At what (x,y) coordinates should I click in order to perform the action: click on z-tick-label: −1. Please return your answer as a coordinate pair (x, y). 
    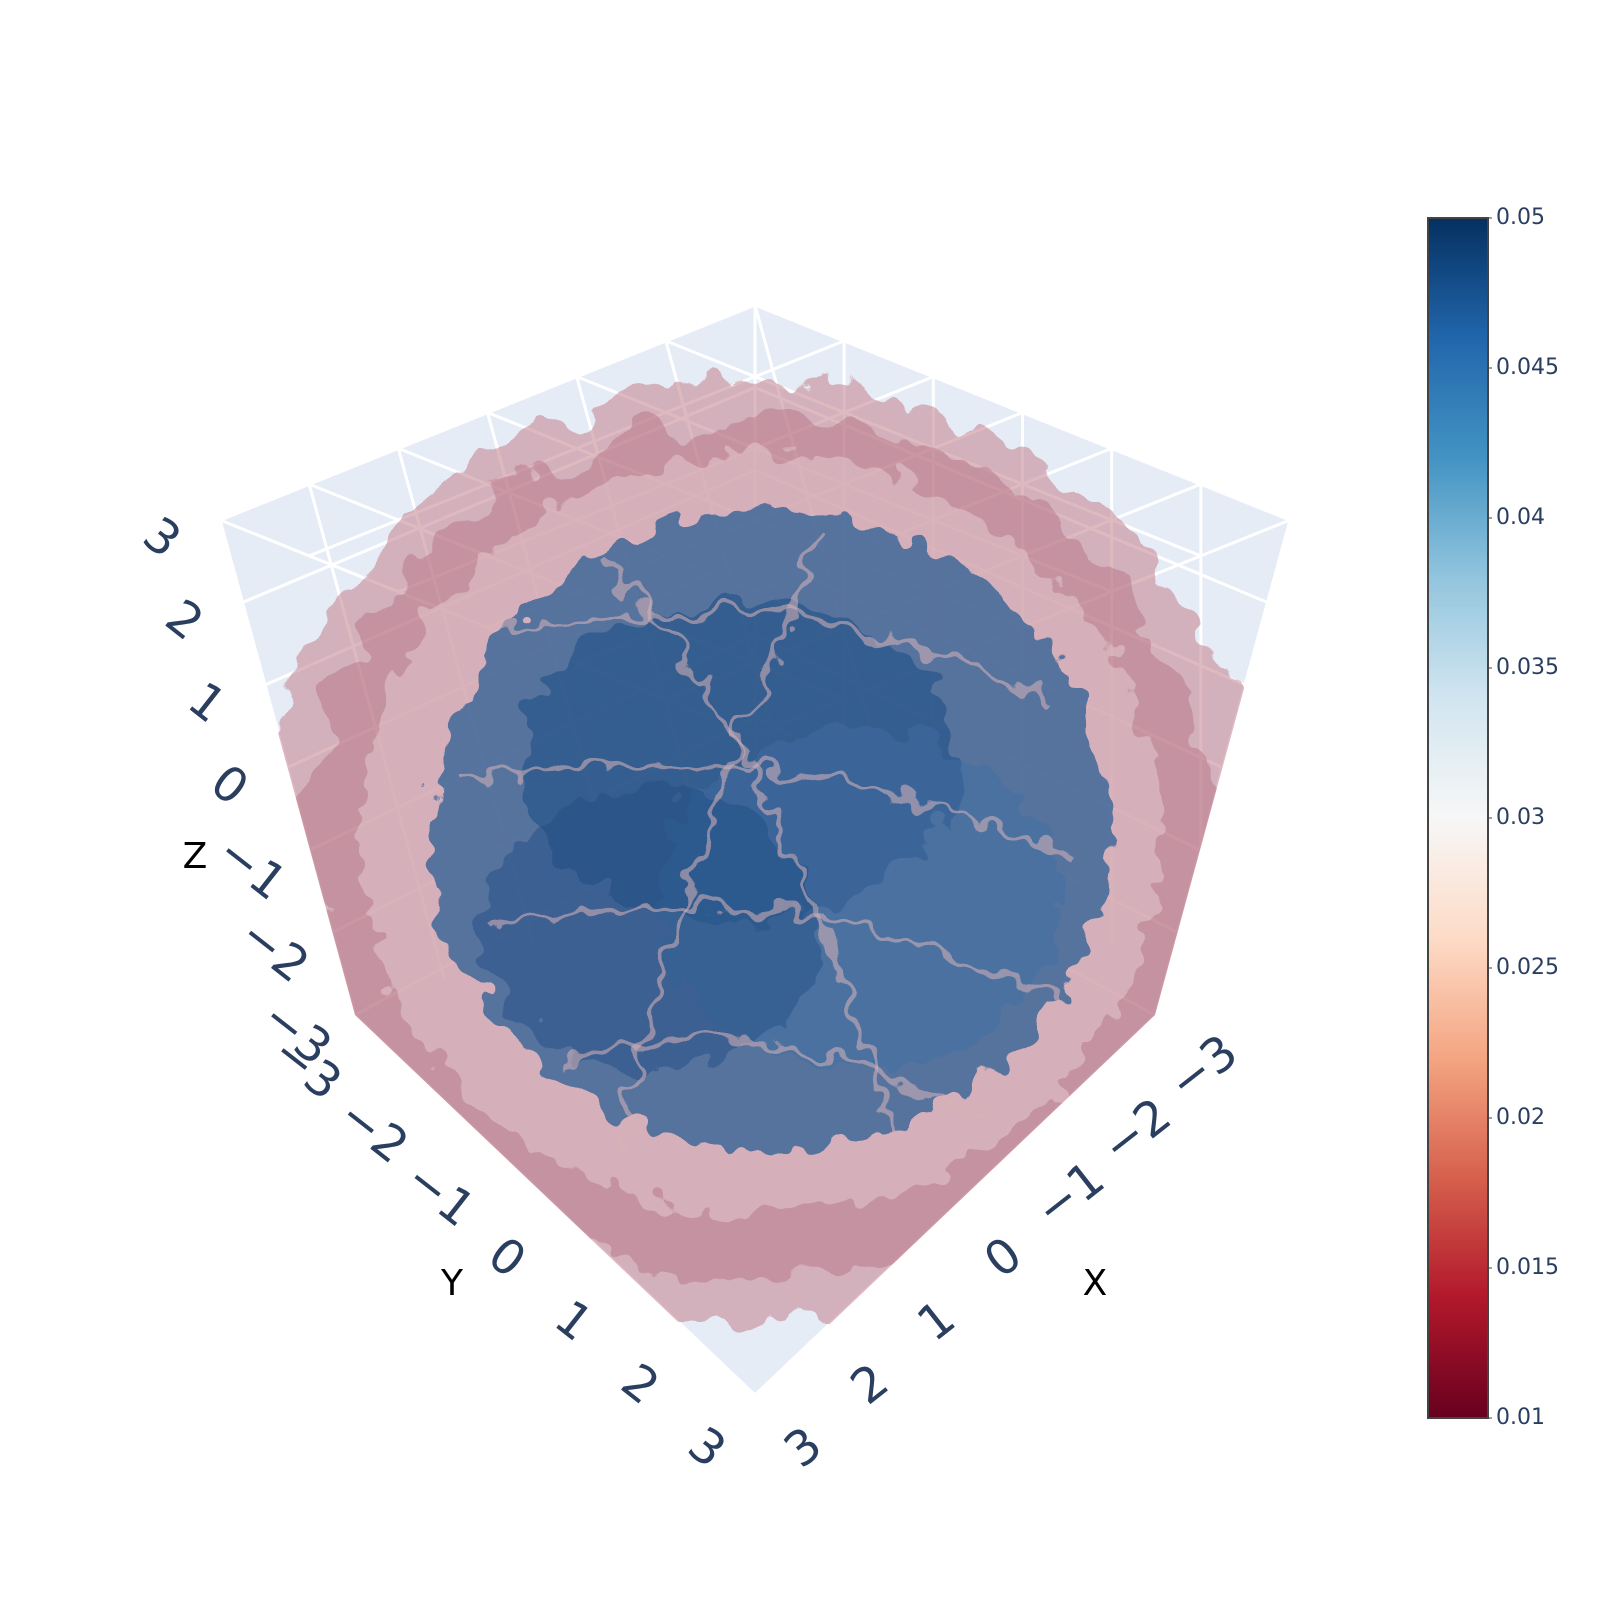
    Looking at the image, I should click on (252, 868).